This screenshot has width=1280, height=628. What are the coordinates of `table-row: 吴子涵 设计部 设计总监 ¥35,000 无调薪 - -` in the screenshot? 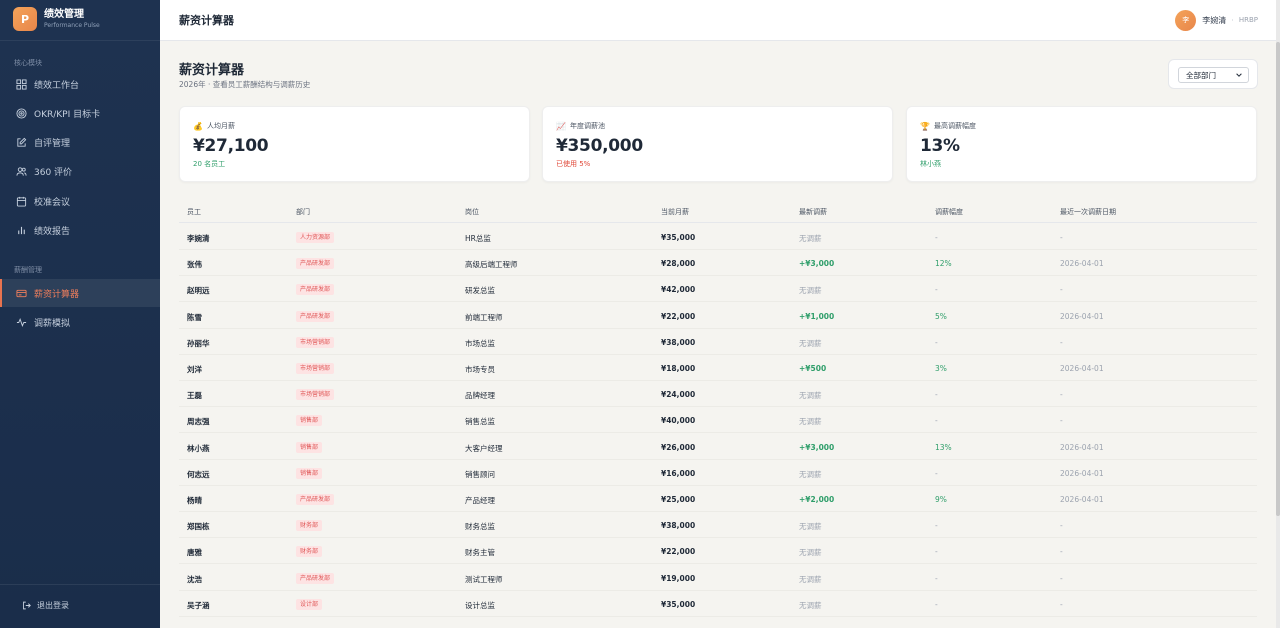 It's located at (718, 604).